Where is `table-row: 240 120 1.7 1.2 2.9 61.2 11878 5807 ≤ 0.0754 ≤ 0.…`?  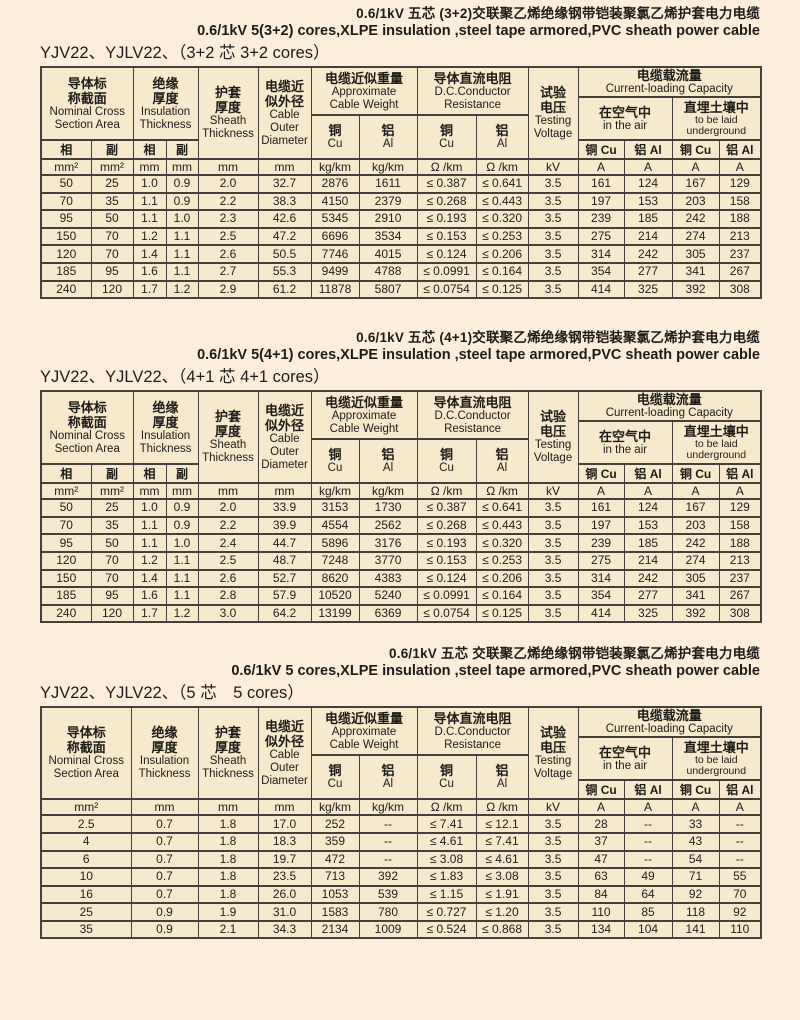 table-row: 240 120 1.7 1.2 2.9 61.2 11878 5807 ≤ 0.0754 ≤ 0.… is located at coordinates (401, 289).